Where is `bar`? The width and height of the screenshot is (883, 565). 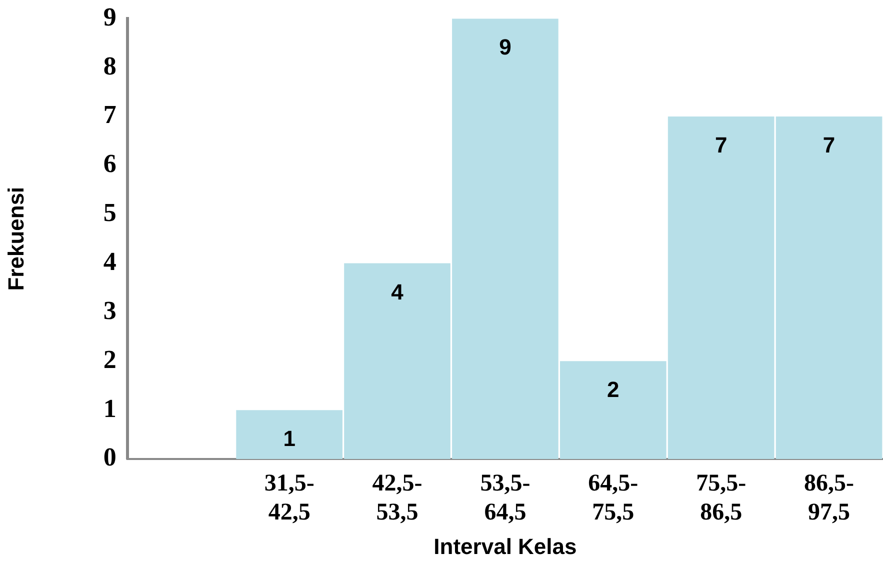
bar is located at coordinates (829, 287).